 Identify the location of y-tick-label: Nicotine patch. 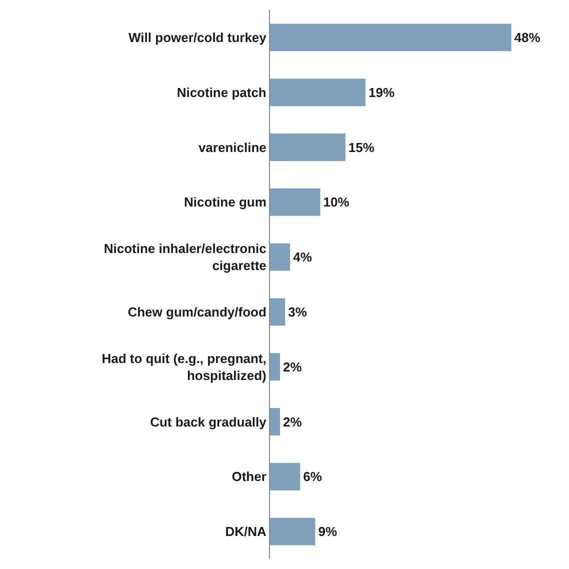
(221, 92).